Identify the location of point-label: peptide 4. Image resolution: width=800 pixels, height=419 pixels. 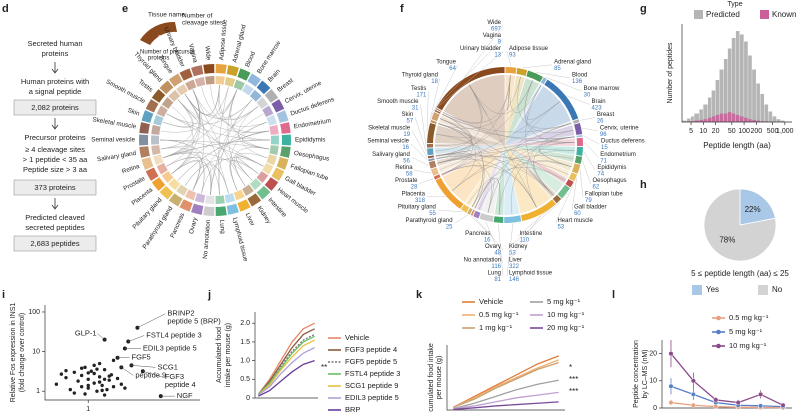
(180, 384).